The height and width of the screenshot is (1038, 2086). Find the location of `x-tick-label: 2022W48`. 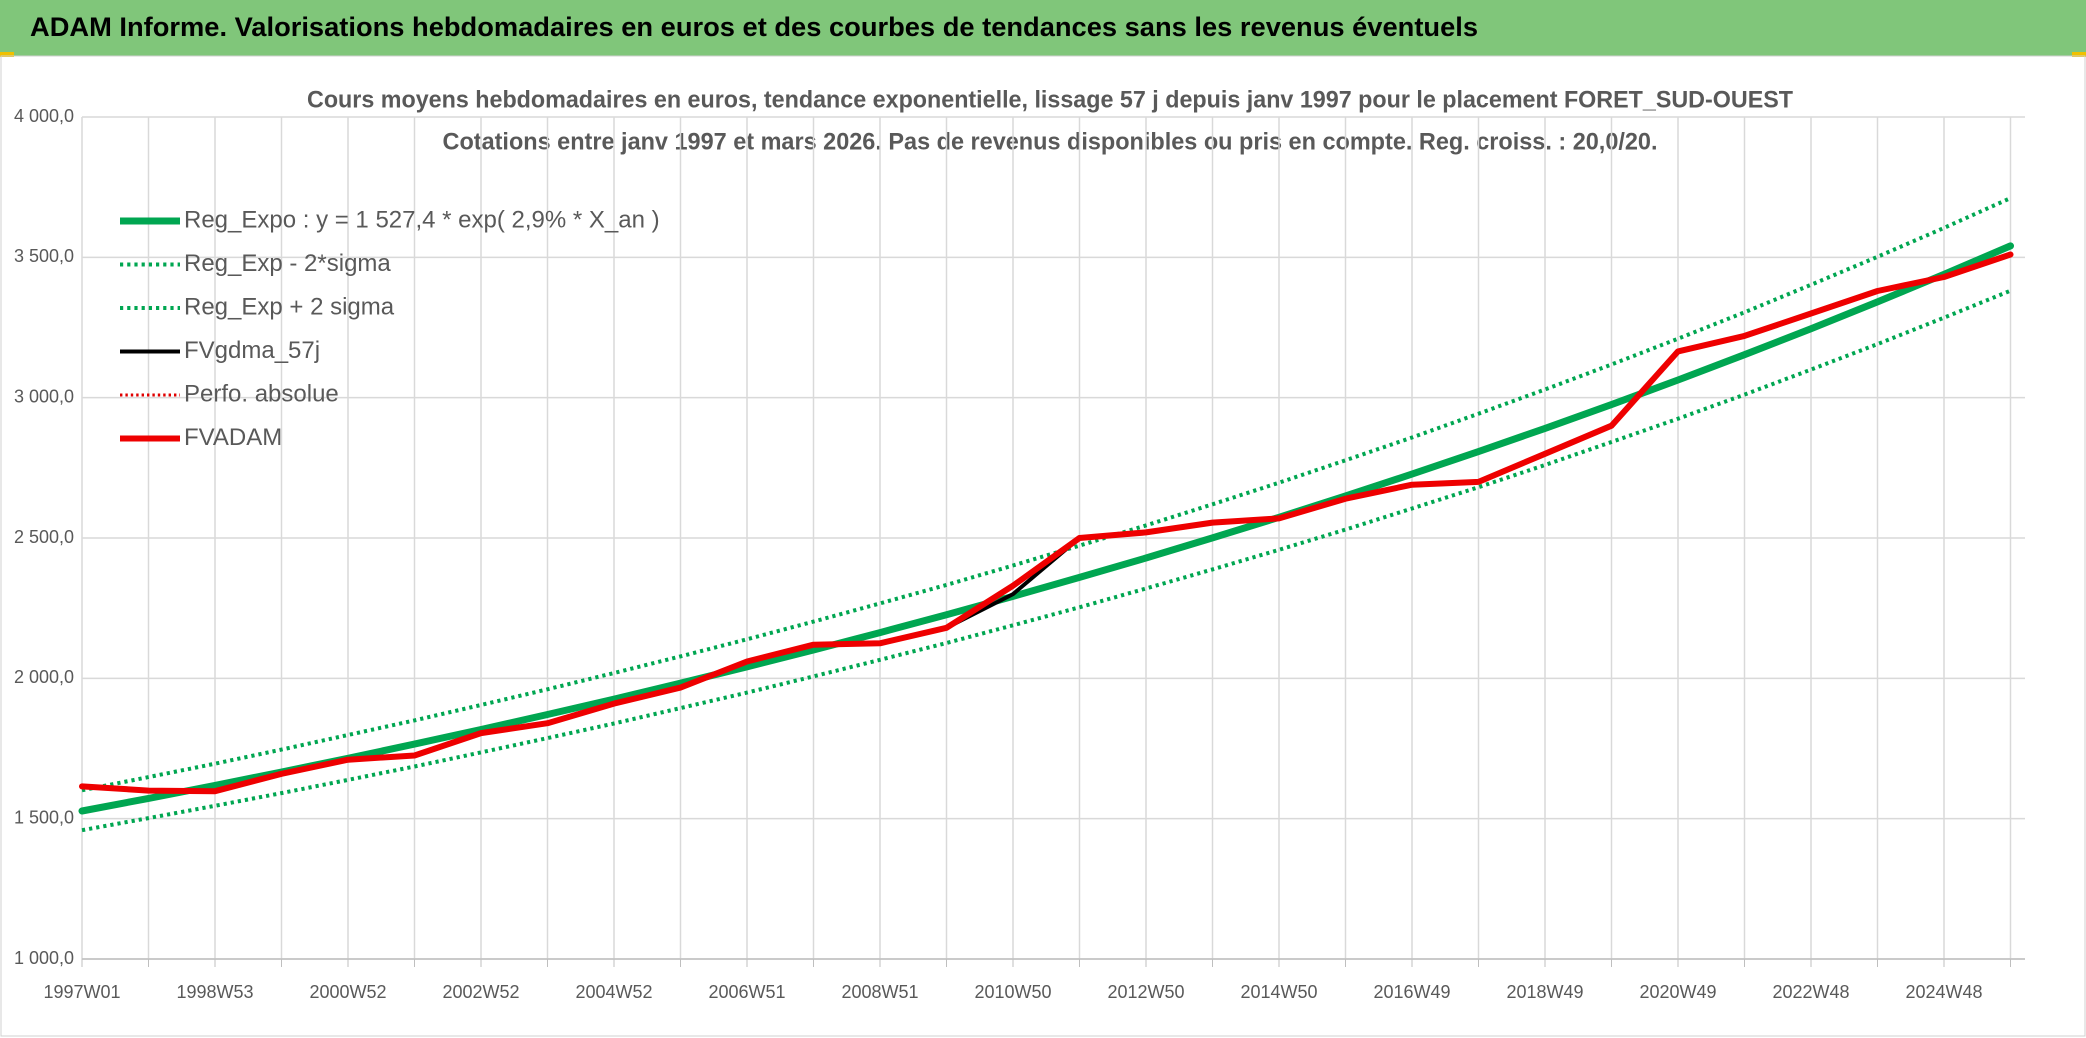

x-tick-label: 2022W48 is located at coordinates (1810, 992).